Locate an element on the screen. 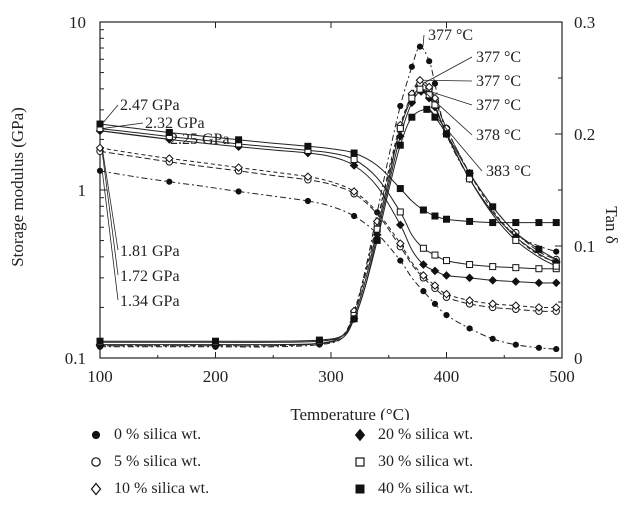 The height and width of the screenshot is (516, 620). y-right-tick-label: 0.1 is located at coordinates (584, 246).